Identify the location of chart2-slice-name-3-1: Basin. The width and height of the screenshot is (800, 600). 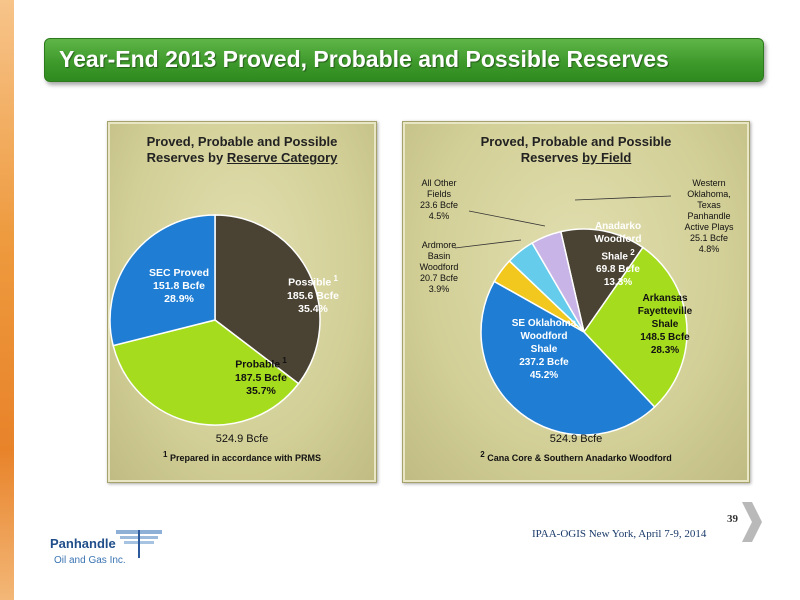
(439, 256).